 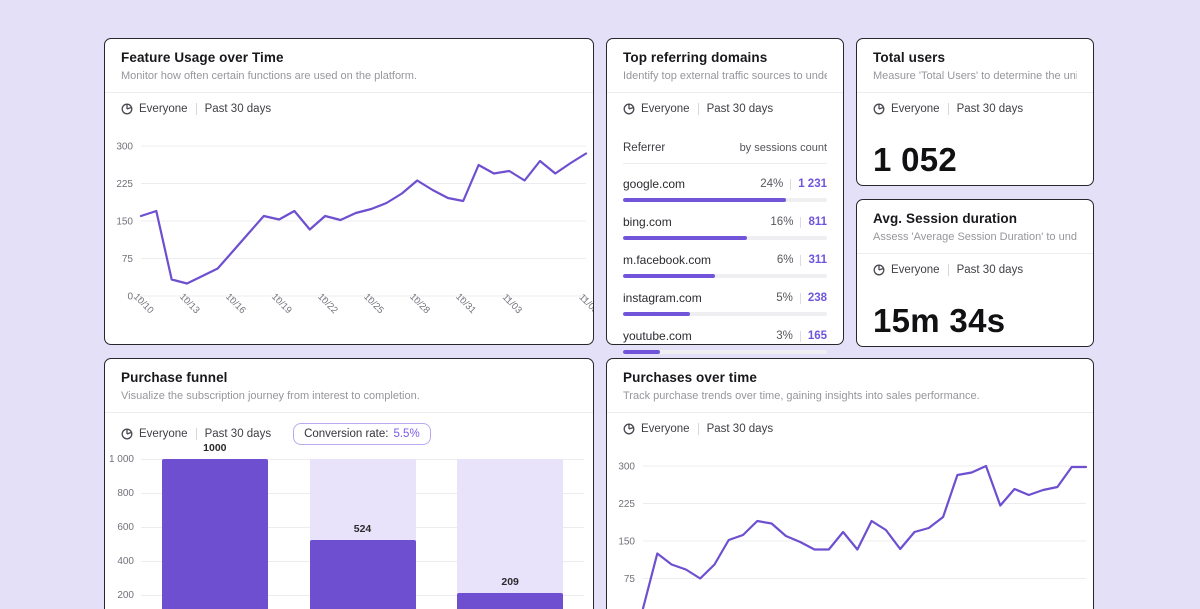 I want to click on referrer-session-count: 811, so click(x=817, y=222).